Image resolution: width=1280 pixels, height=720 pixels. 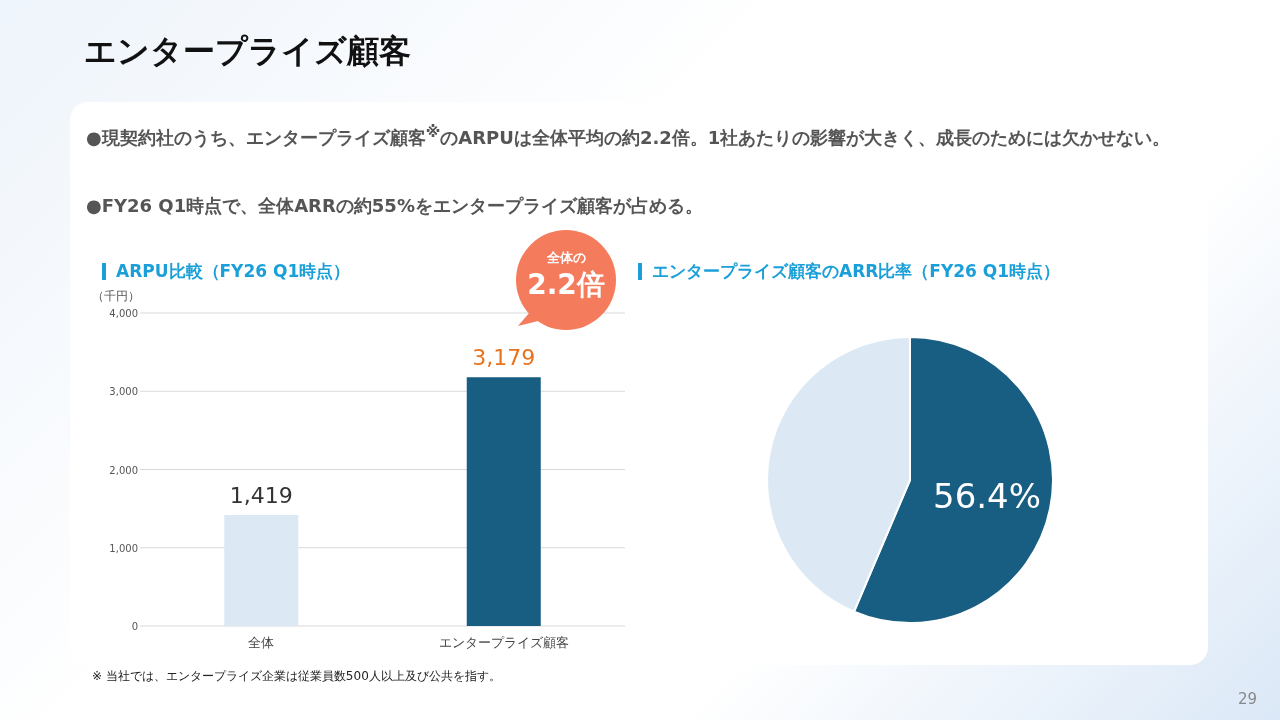 What do you see at coordinates (1248, 699) in the screenshot?
I see `text: 29` at bounding box center [1248, 699].